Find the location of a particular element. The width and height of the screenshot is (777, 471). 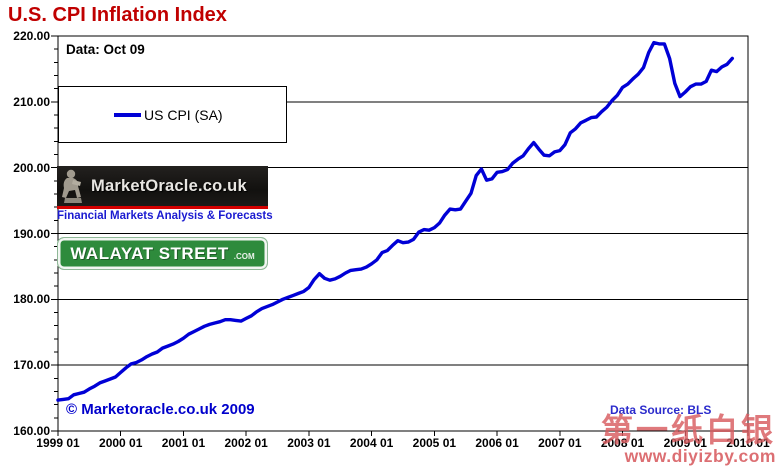

y-tick-label: 180.00 is located at coordinates (31, 299).